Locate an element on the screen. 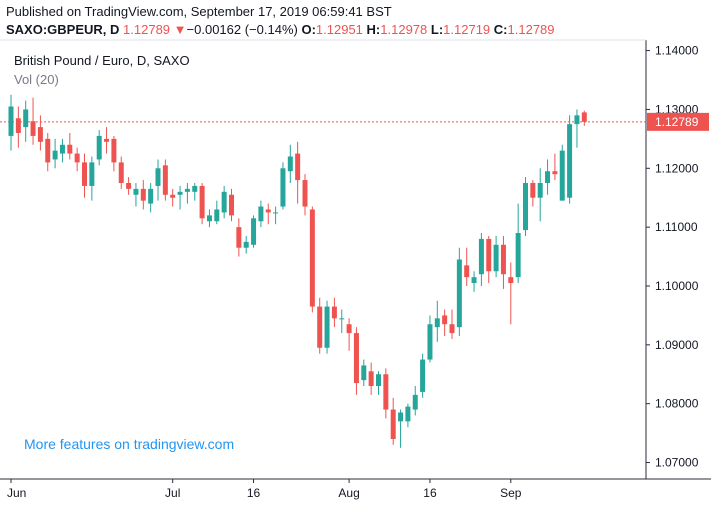 This screenshot has width=711, height=511. chart-legend-title: British Pound / Euro, D, SAXO is located at coordinates (102, 60).